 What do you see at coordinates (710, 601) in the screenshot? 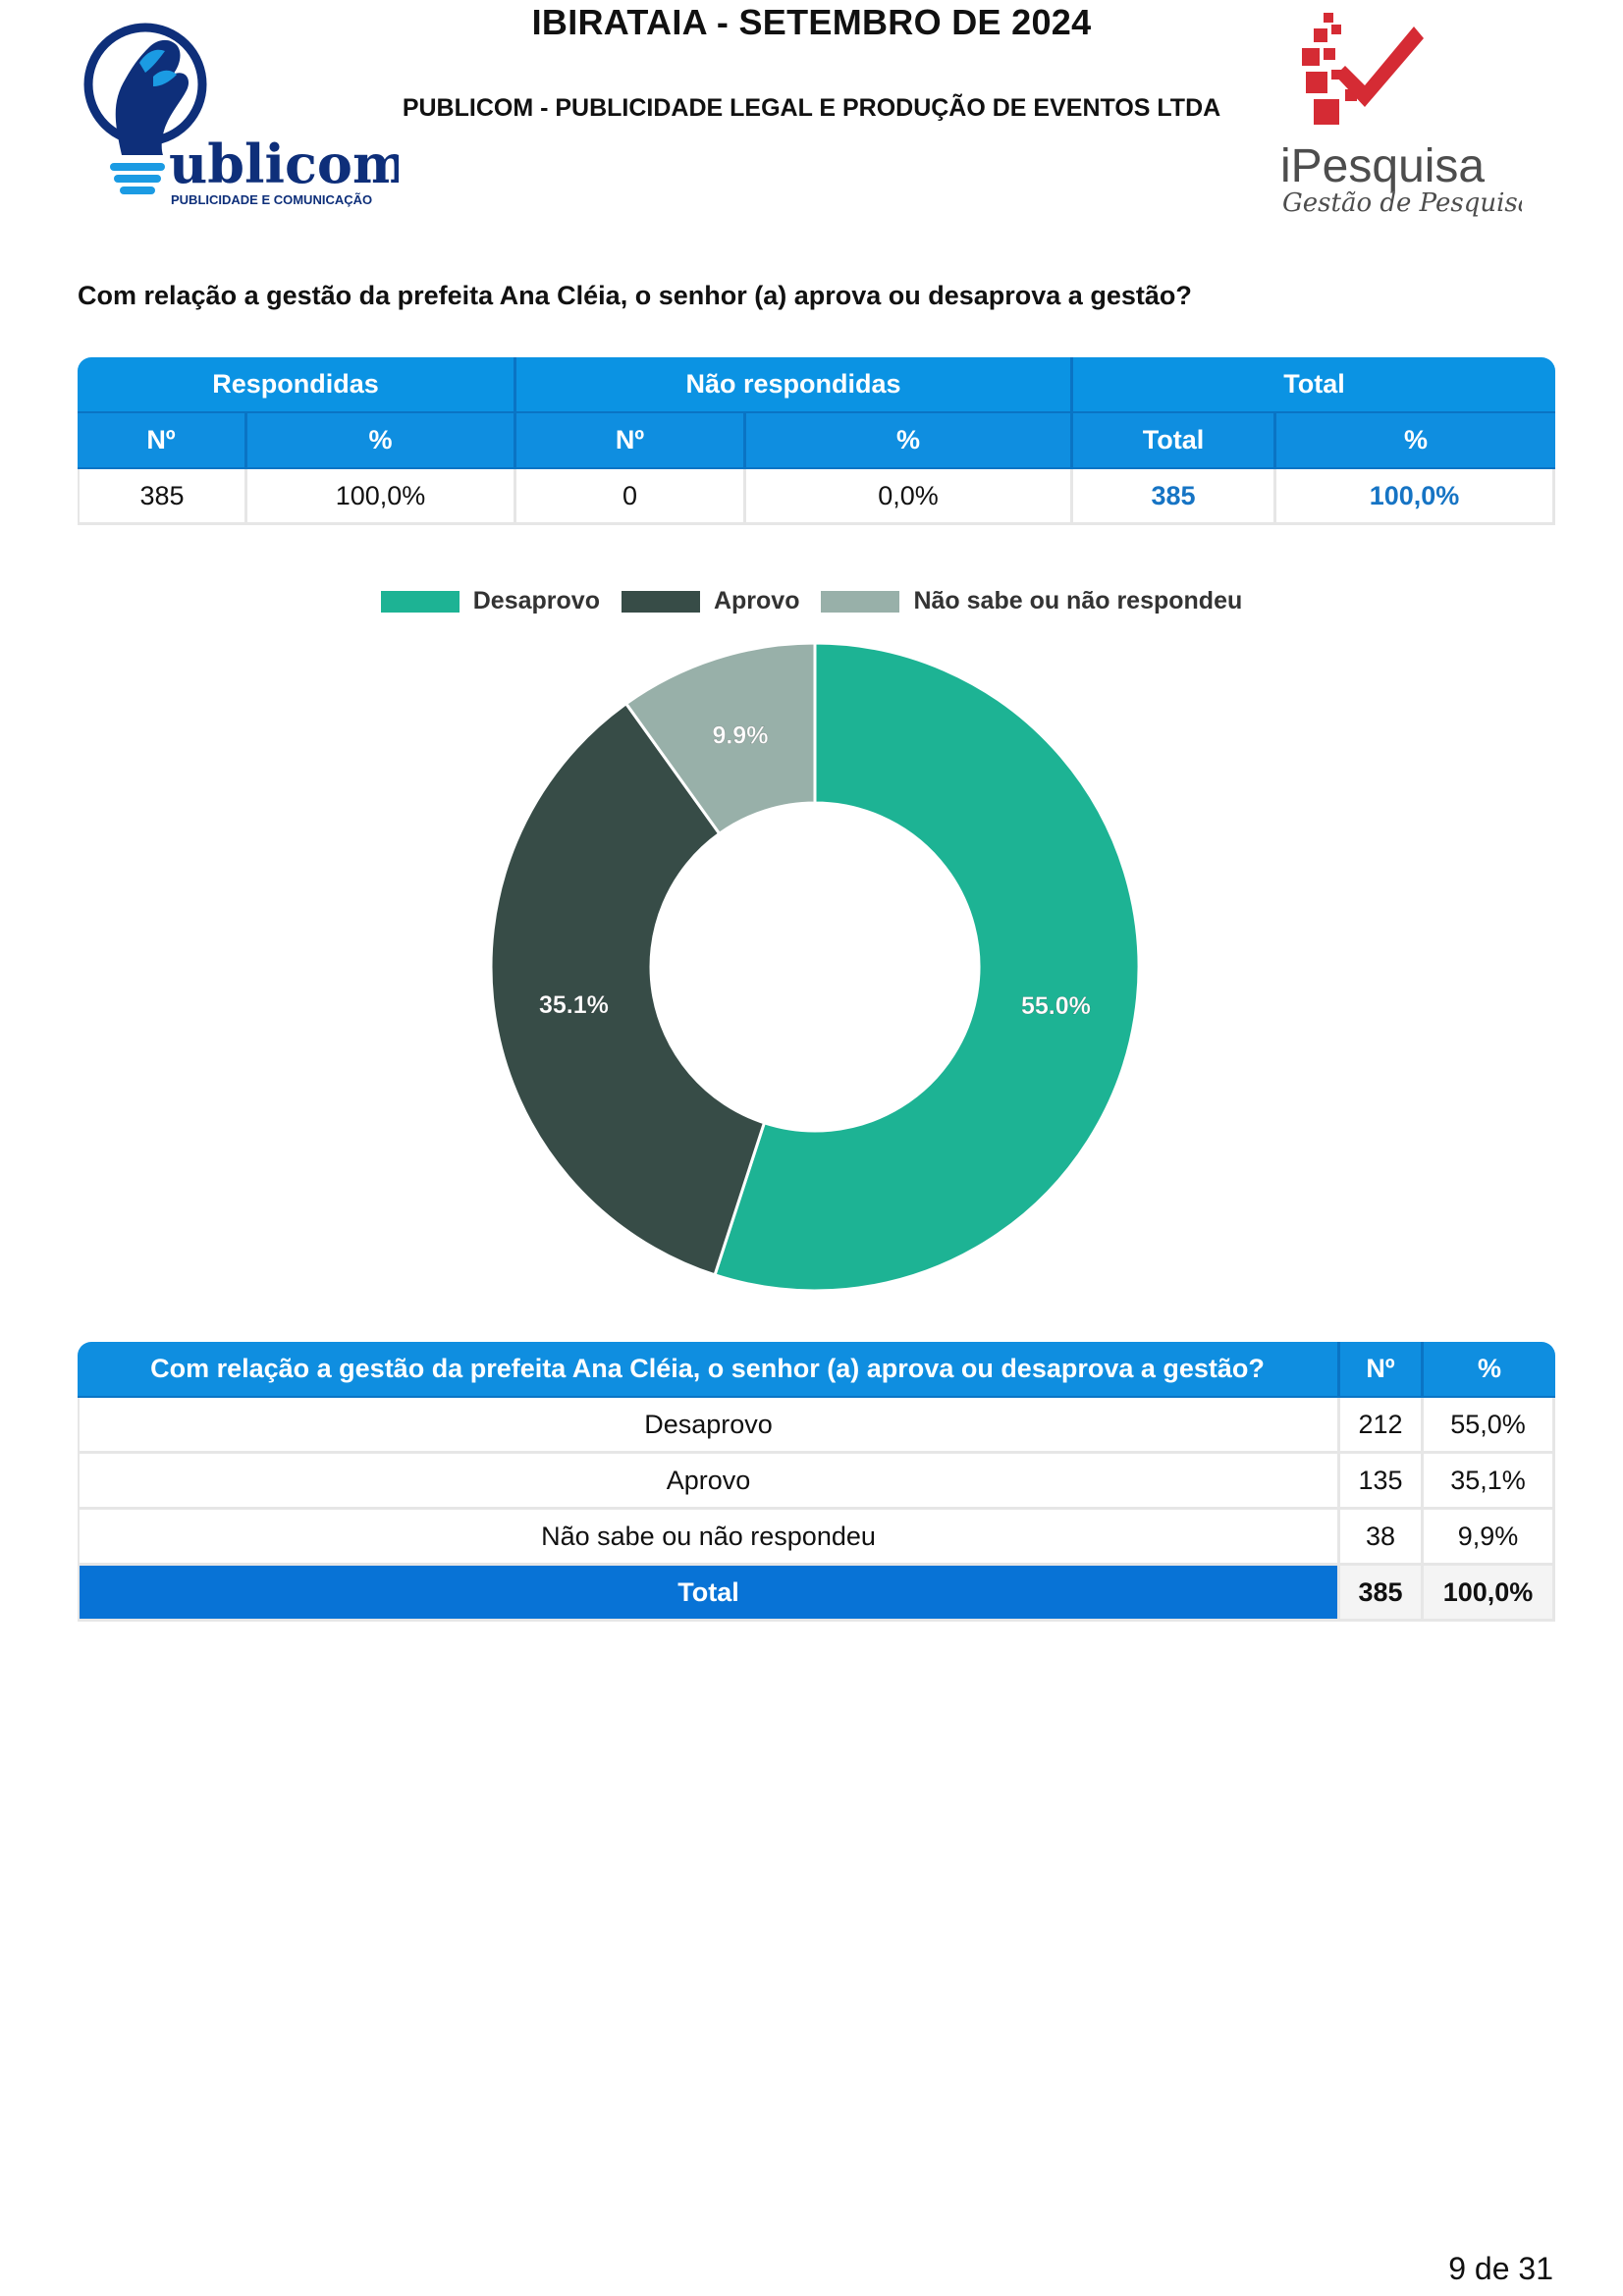
I see `legend-item-aprovo: Aprovo` at bounding box center [710, 601].